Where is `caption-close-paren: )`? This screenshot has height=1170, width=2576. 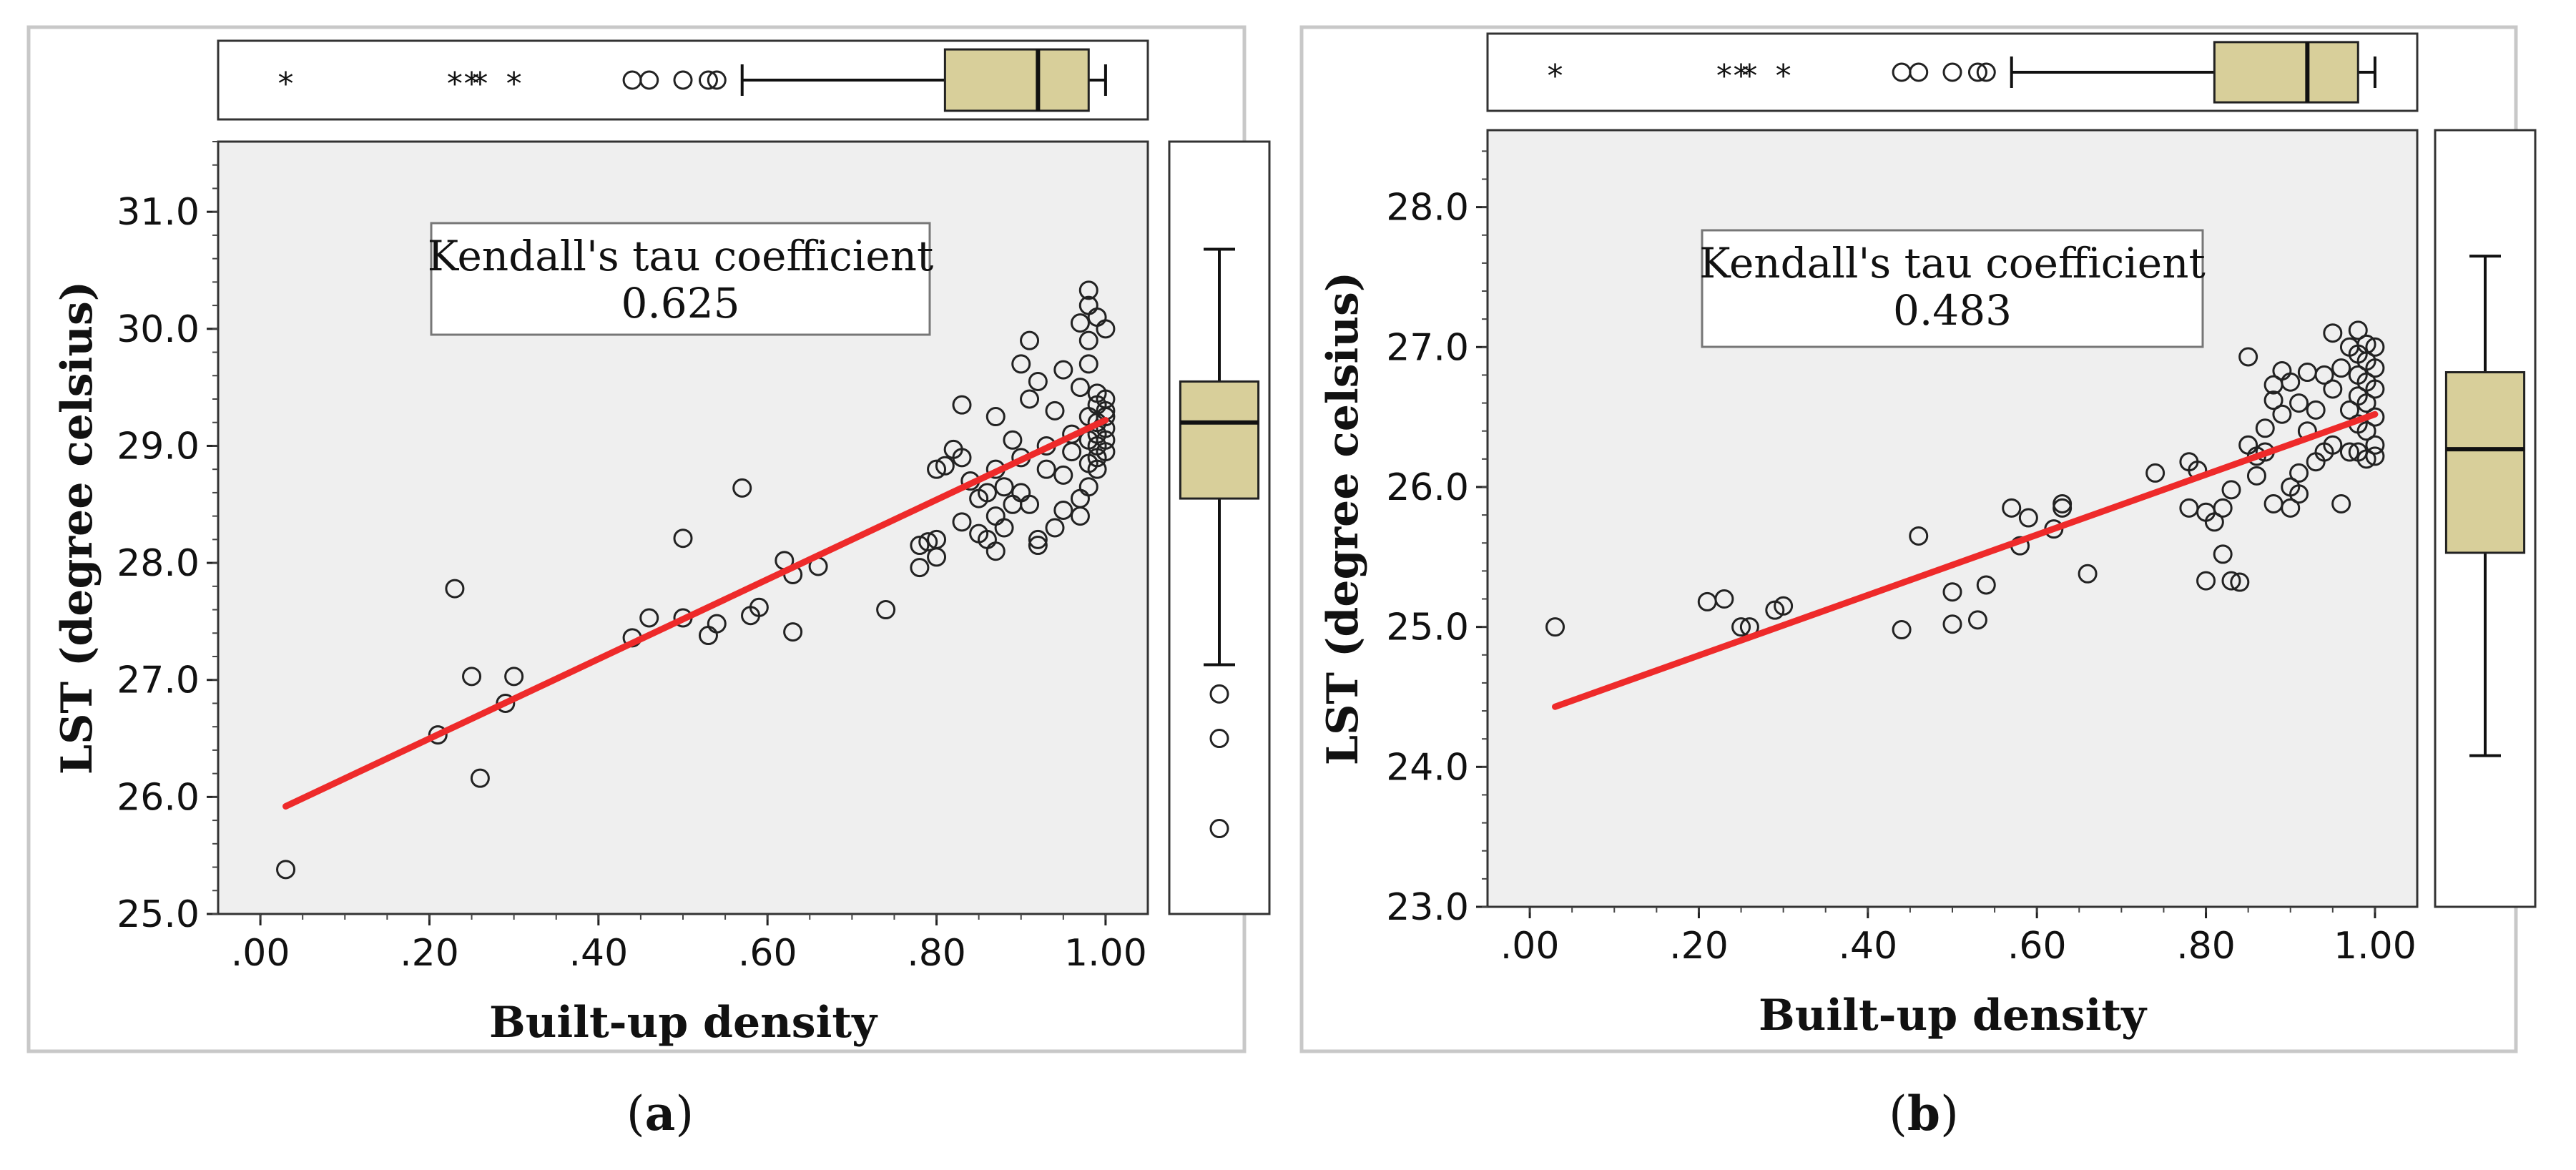 caption-close-paren: ) is located at coordinates (1950, 1113).